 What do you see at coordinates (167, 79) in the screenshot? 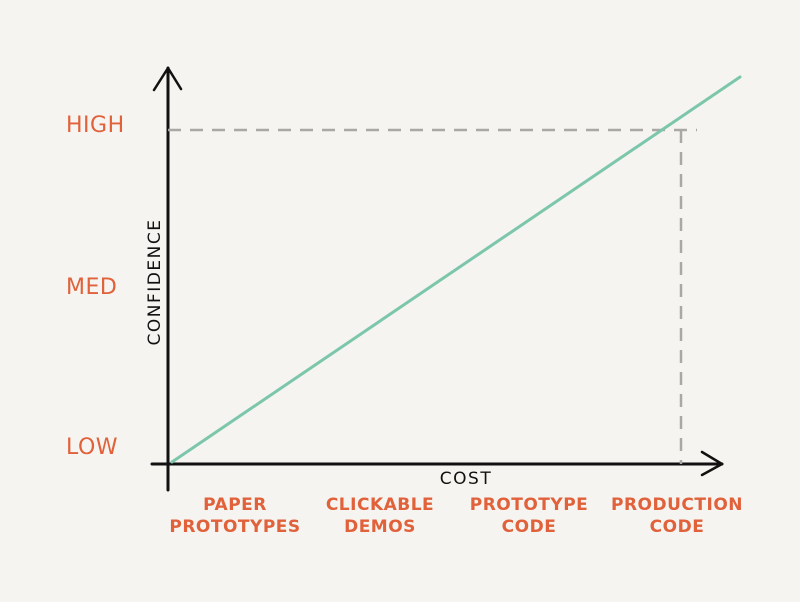
I see `y-axis-arrowhead` at bounding box center [167, 79].